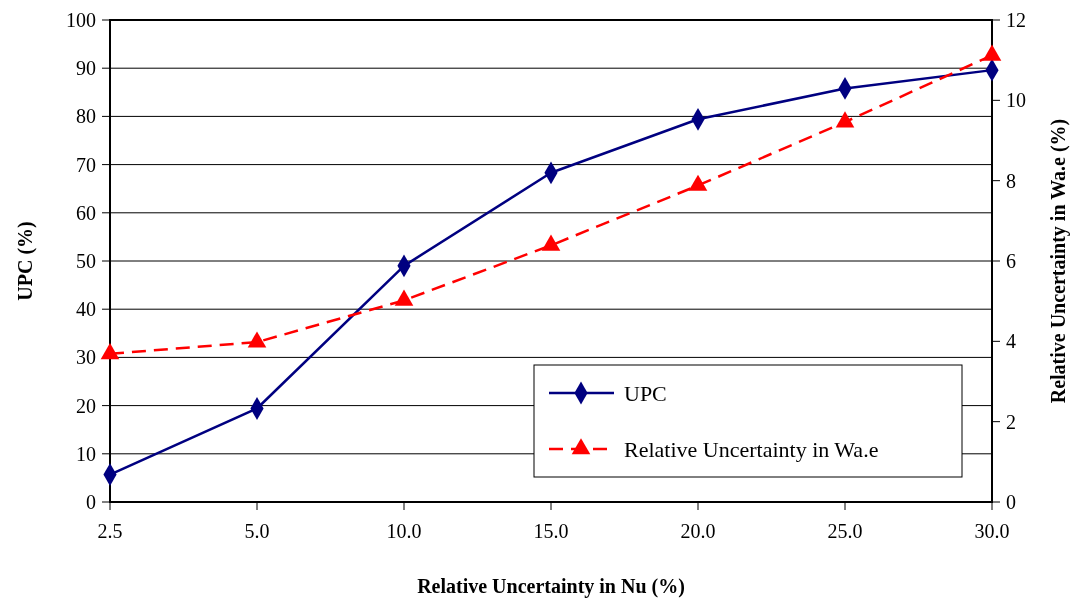  What do you see at coordinates (1011, 341) in the screenshot?
I see `y2-tick-label: 4` at bounding box center [1011, 341].